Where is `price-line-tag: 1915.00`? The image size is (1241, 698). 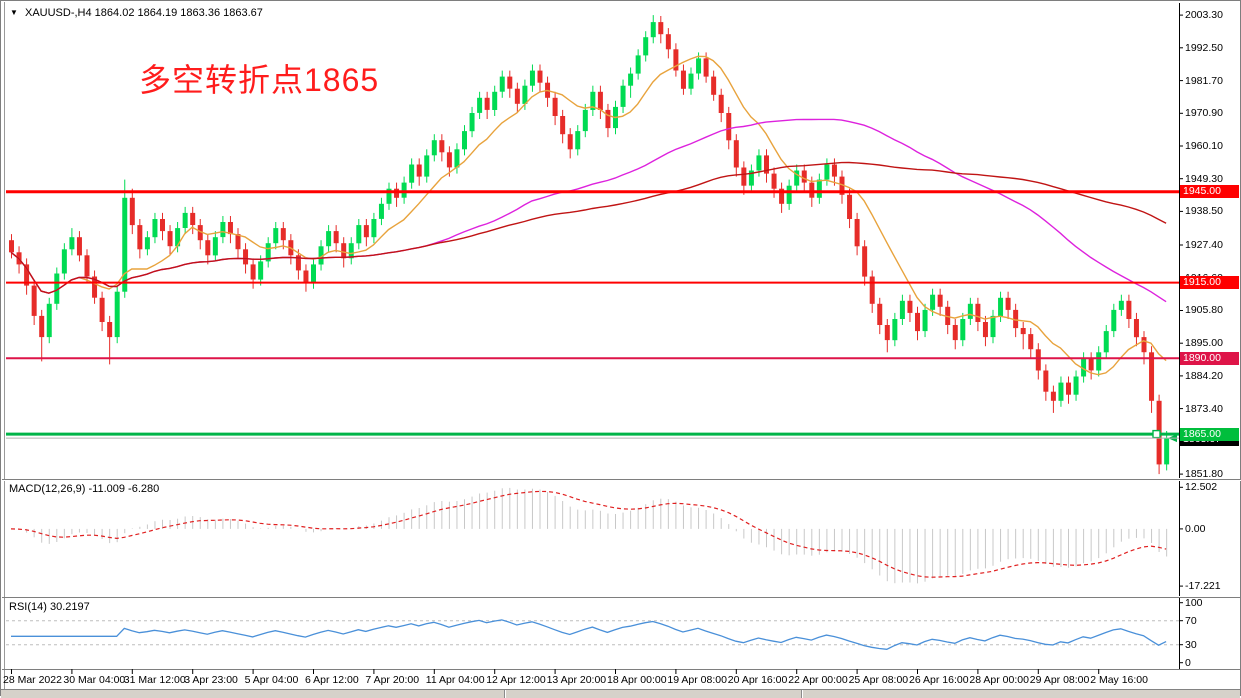
price-line-tag: 1915.00 is located at coordinates (1209, 283).